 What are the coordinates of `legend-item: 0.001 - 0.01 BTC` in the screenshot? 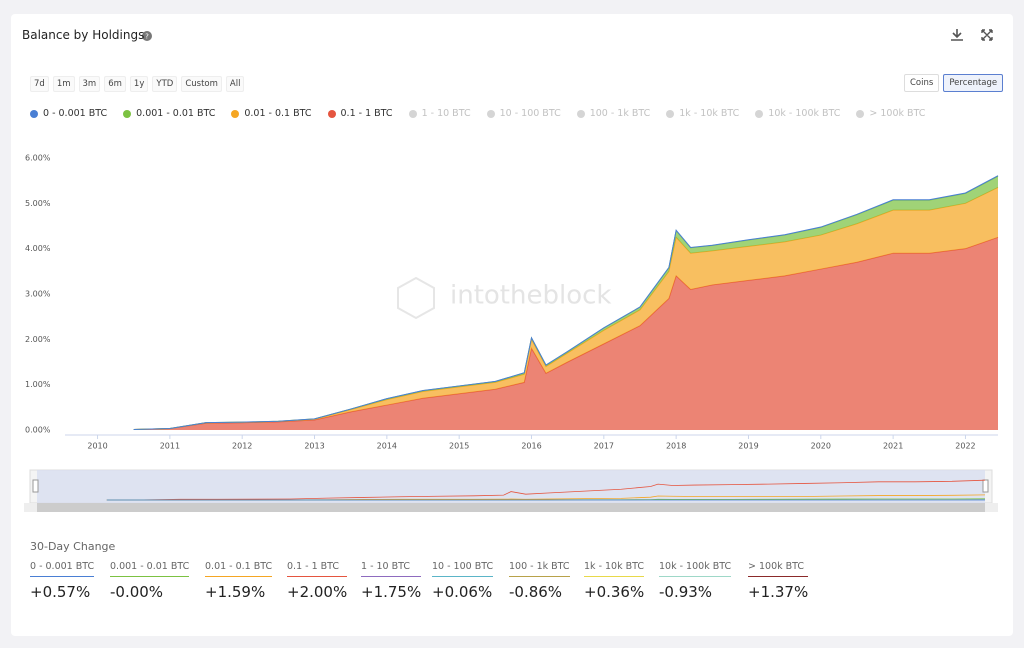 It's located at (169, 113).